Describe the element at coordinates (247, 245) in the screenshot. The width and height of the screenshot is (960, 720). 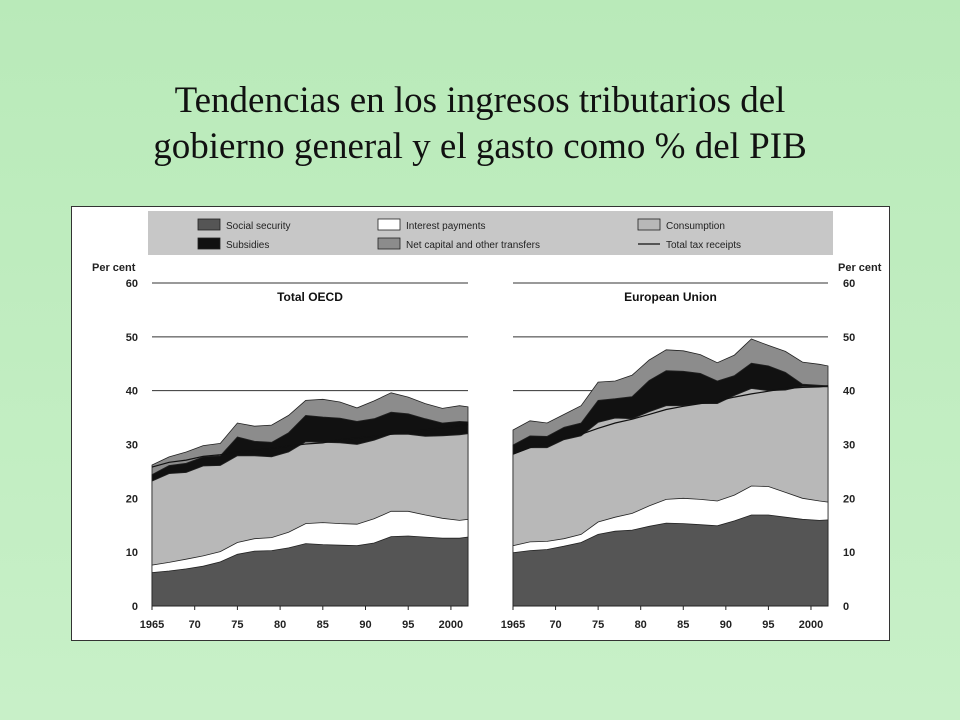
I see `legend-label-3: Subsidies` at that location.